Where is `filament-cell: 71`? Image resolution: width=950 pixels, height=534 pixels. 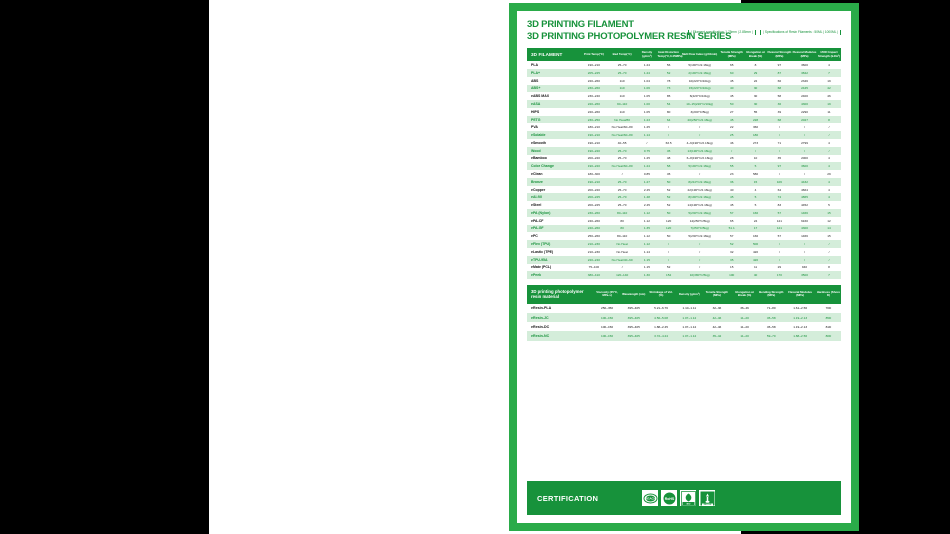
filament-cell: 71 is located at coordinates (779, 143).